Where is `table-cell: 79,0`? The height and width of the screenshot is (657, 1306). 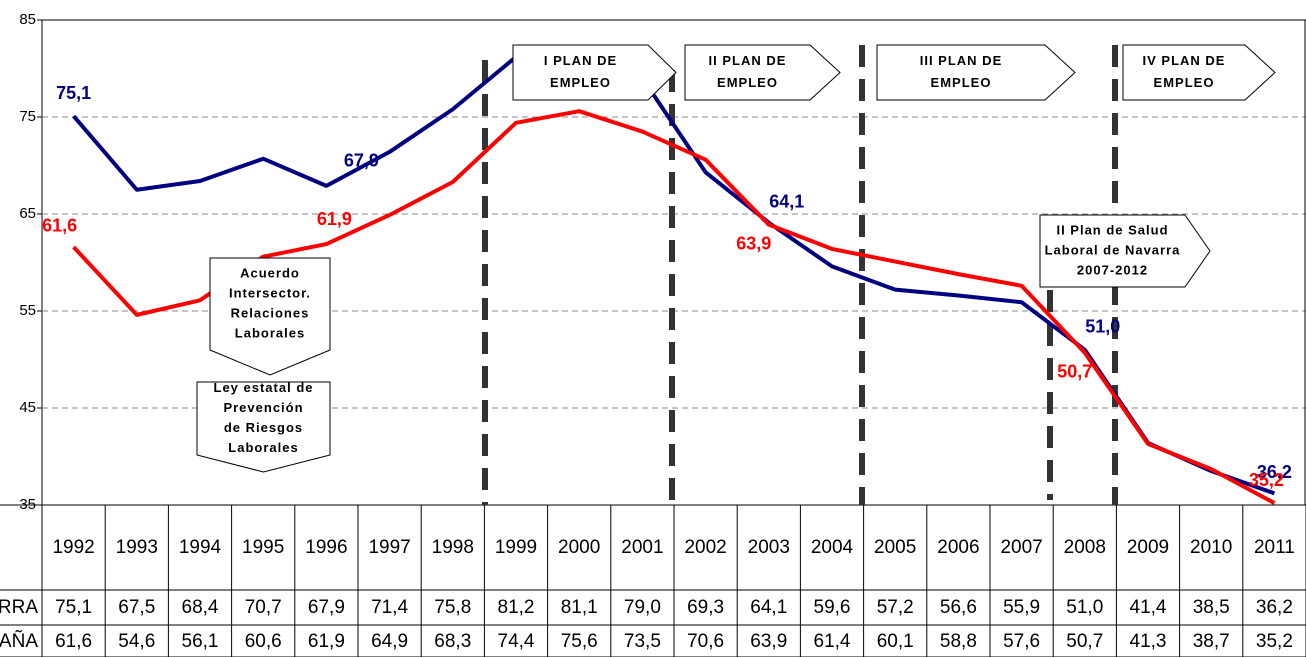
table-cell: 79,0 is located at coordinates (642, 607).